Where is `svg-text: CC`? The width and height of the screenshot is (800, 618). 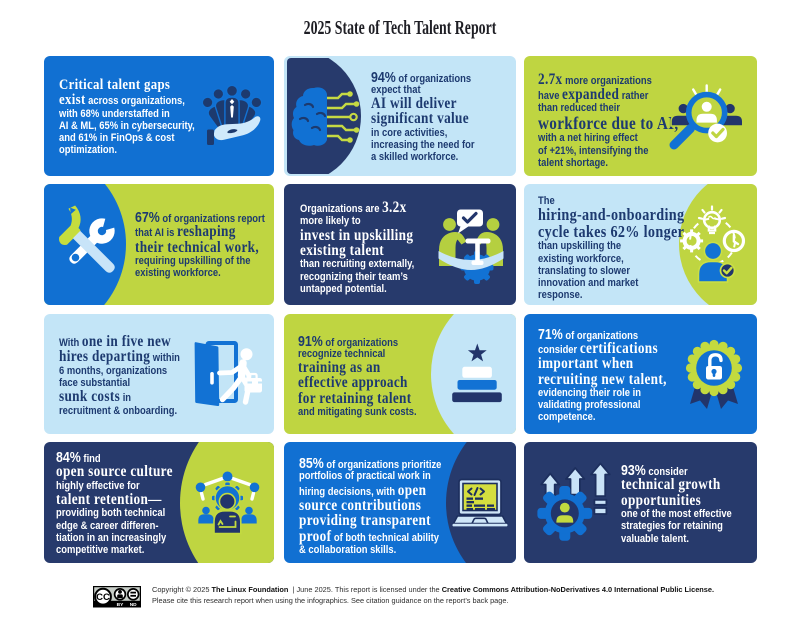
svg-text: CC is located at coordinates (103, 597).